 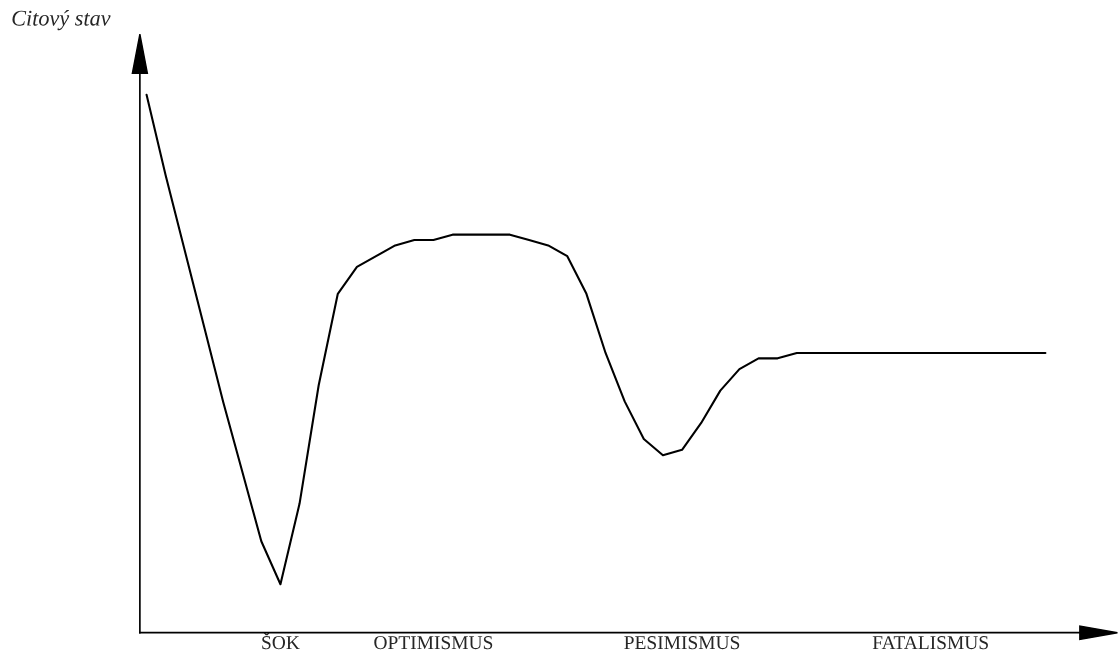 I want to click on x-tick-label: OPTIMISMUS, so click(x=433, y=643).